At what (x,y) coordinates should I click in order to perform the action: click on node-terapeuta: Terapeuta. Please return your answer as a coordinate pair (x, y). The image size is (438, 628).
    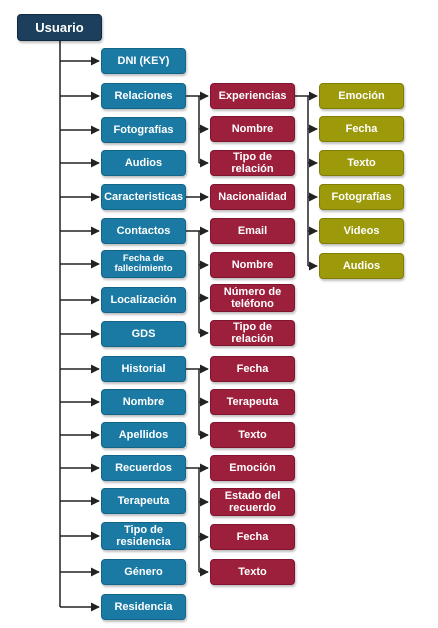
    Looking at the image, I should click on (143, 501).